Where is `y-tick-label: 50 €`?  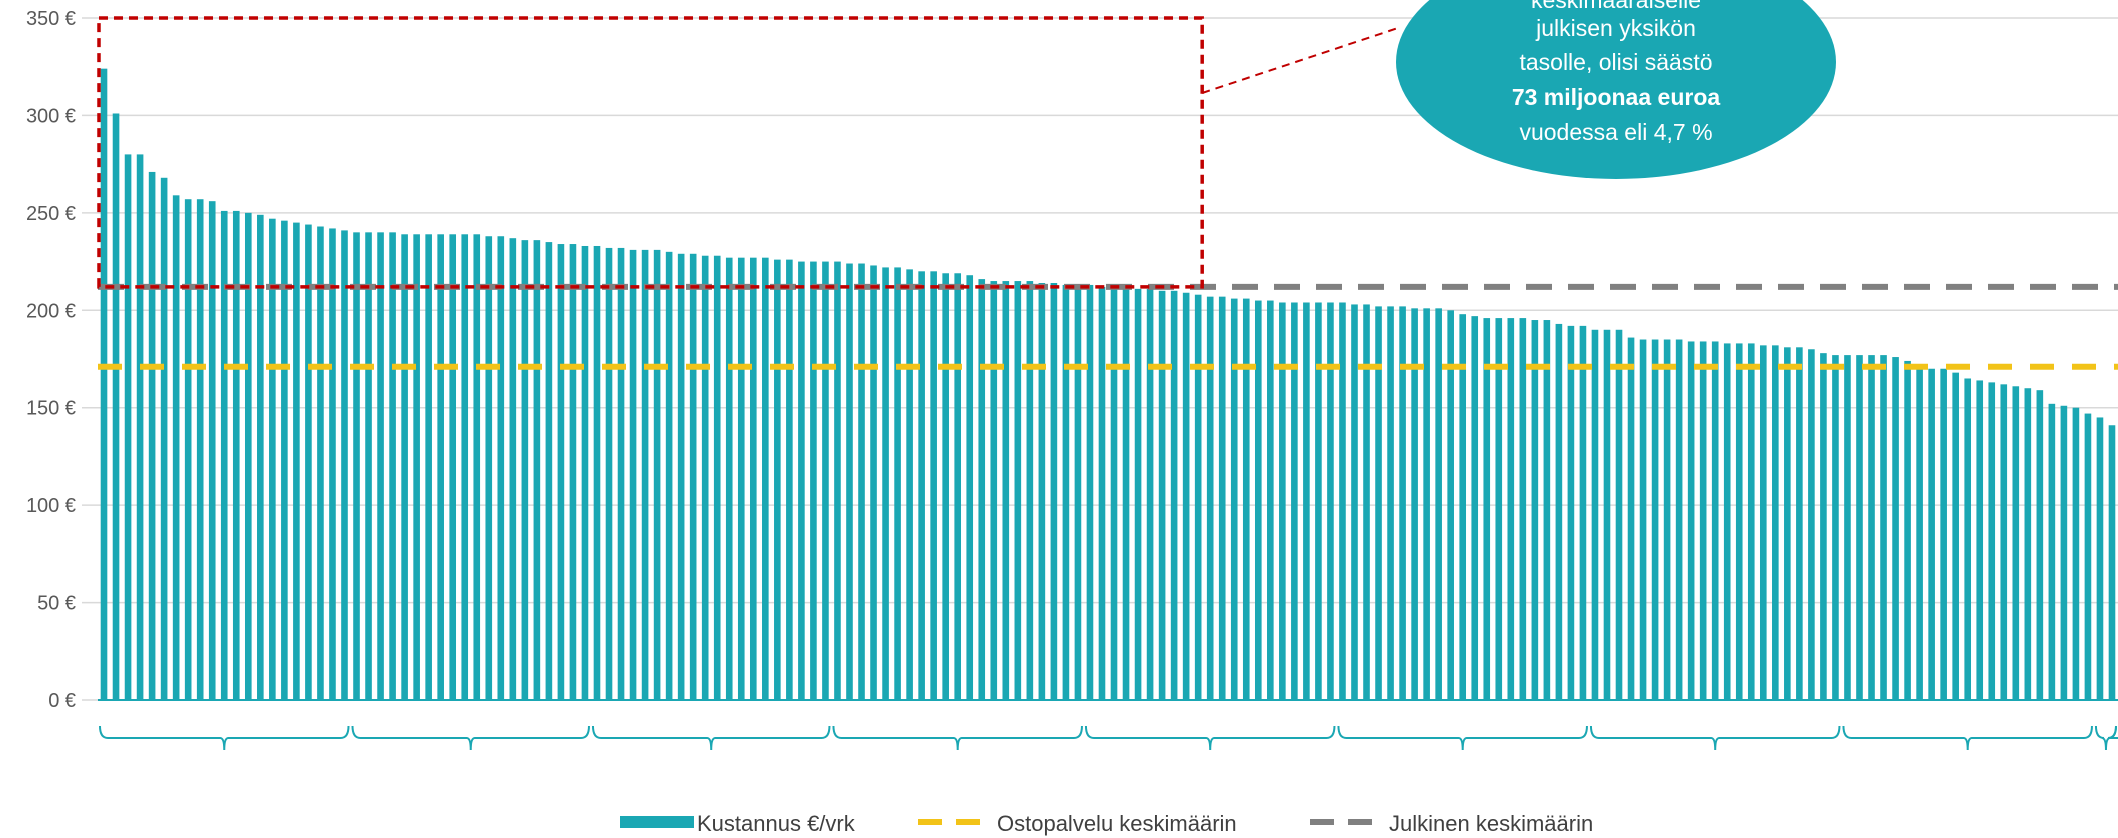 y-tick-label: 50 € is located at coordinates (56, 604).